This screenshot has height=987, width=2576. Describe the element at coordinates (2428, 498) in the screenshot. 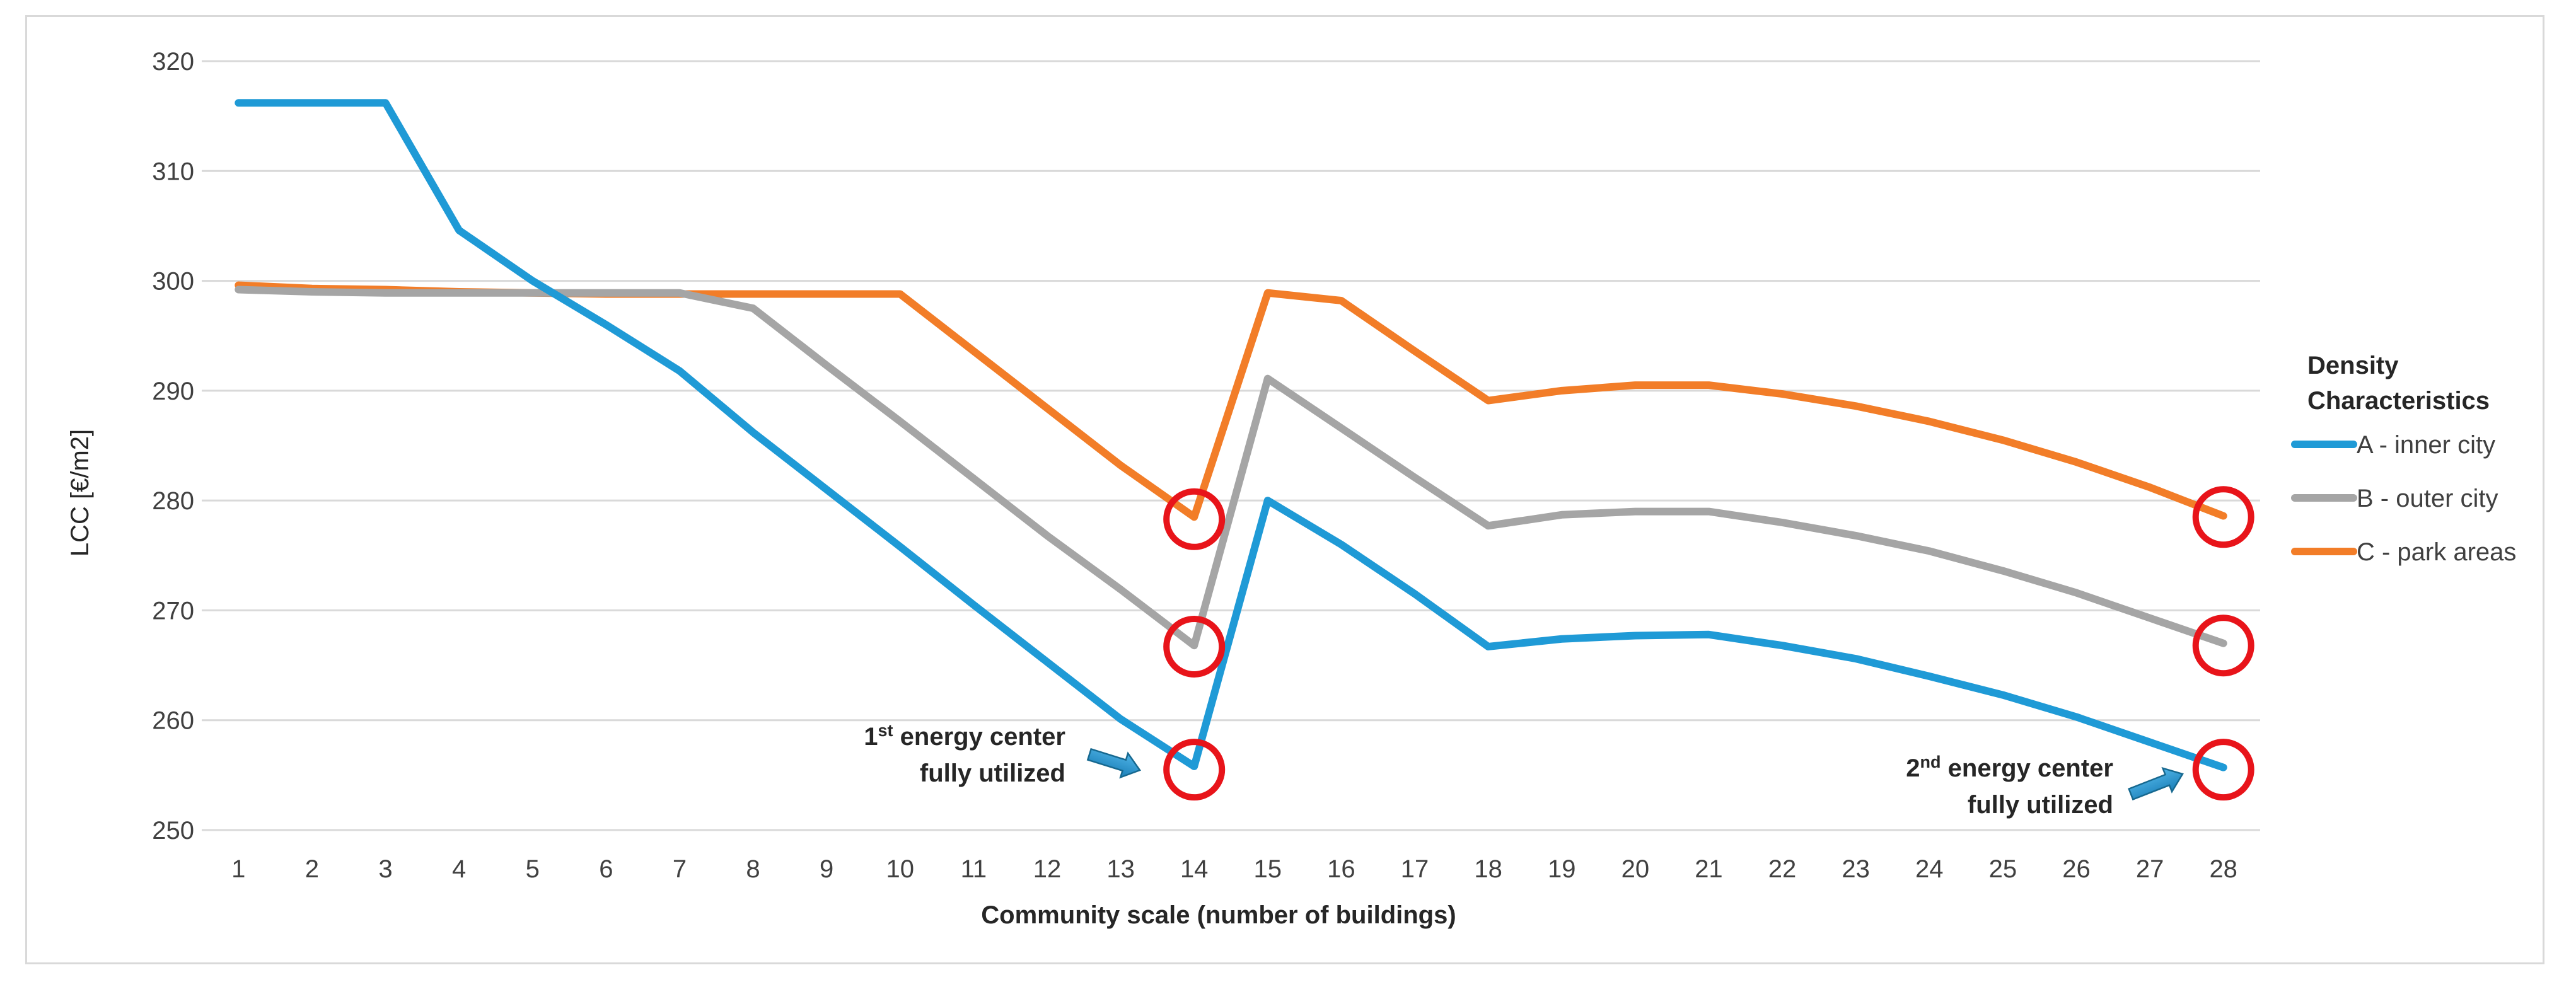

I see `legend-item-b: B - outer city` at that location.